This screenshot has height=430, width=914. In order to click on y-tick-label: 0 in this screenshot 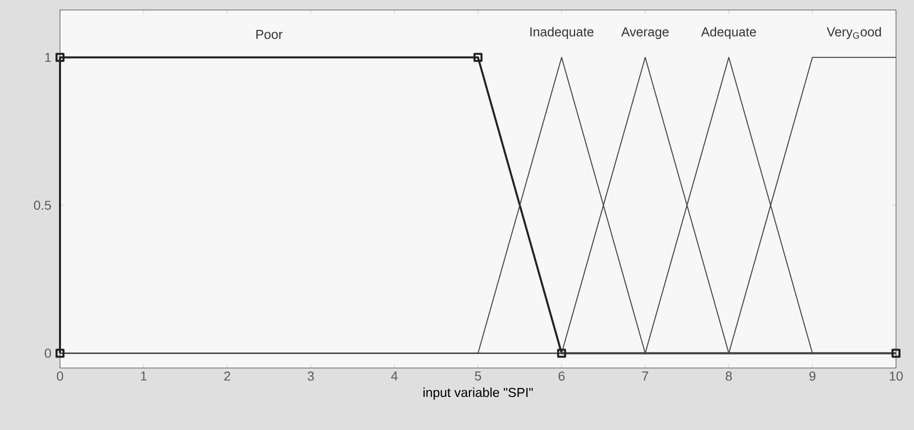, I will do `click(47, 353)`.